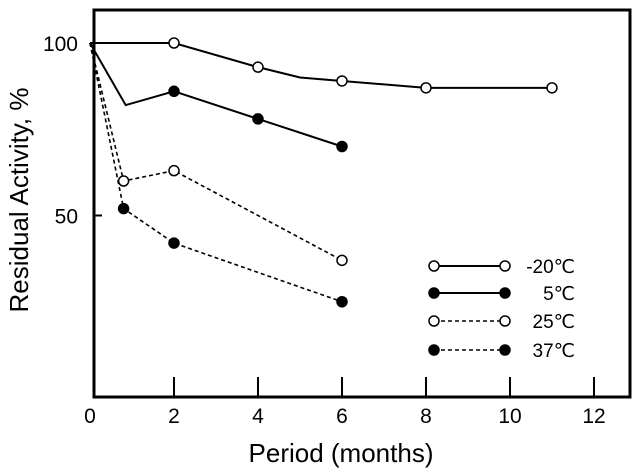 This screenshot has width=640, height=473. What do you see at coordinates (174, 416) in the screenshot?
I see `x-tick-label: 2` at bounding box center [174, 416].